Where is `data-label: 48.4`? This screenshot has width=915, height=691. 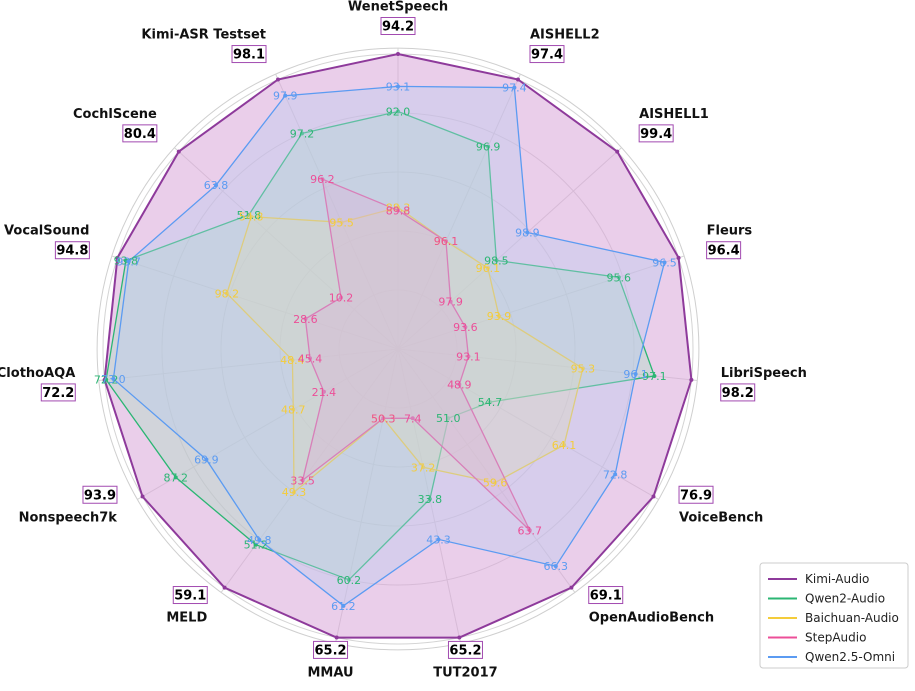 data-label: 48.4 is located at coordinates (292, 360).